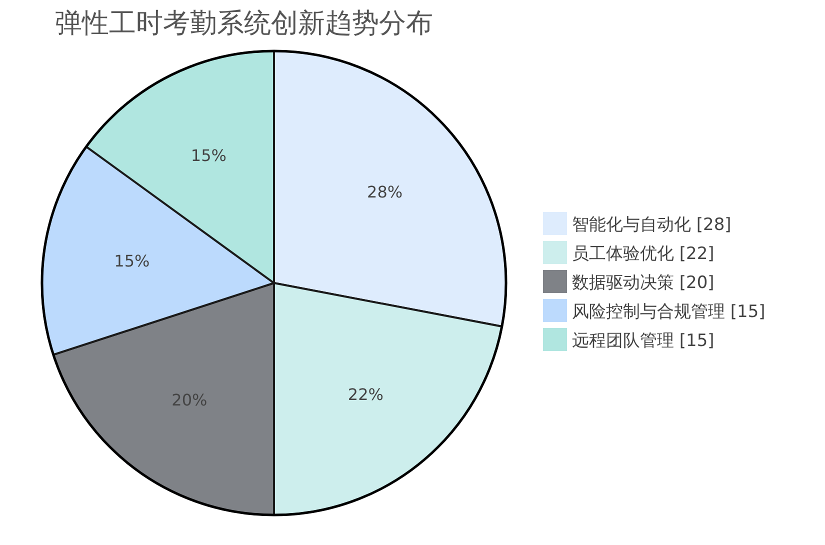 The image size is (825, 545). I want to click on legend-label: 风险控制与合规管理 [15], so click(669, 312).